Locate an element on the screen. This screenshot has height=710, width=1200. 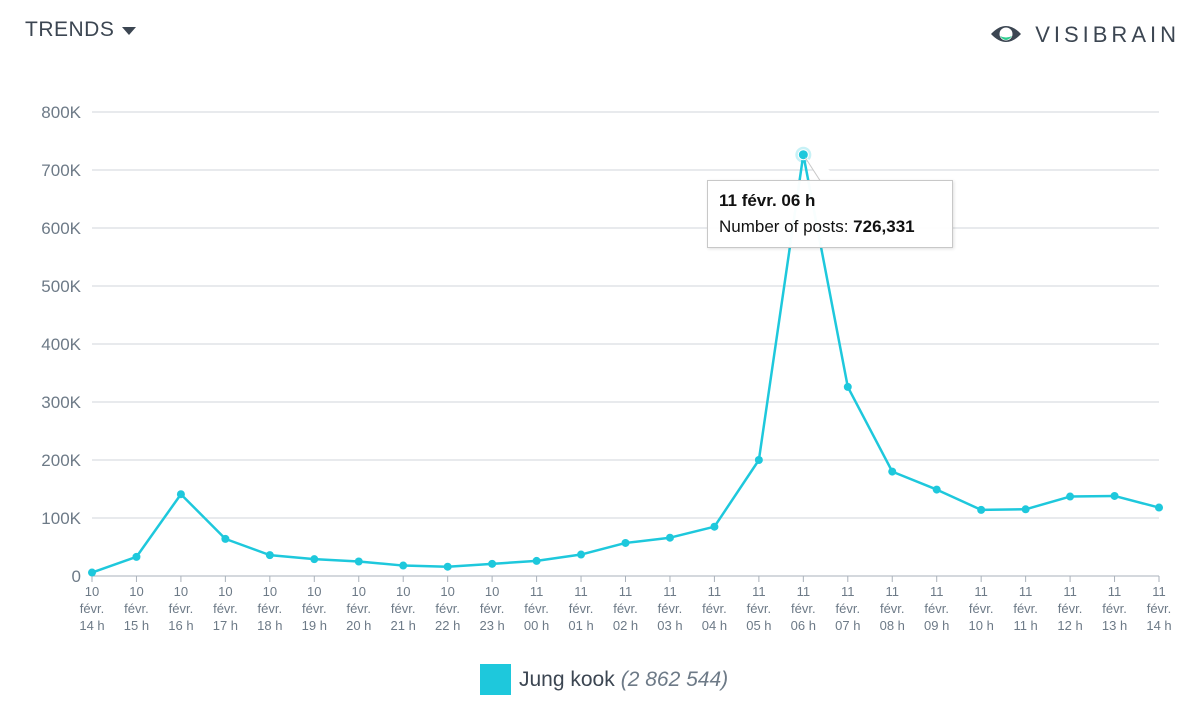
x-tick-label: 10 févr. 16 h is located at coordinates (180, 608).